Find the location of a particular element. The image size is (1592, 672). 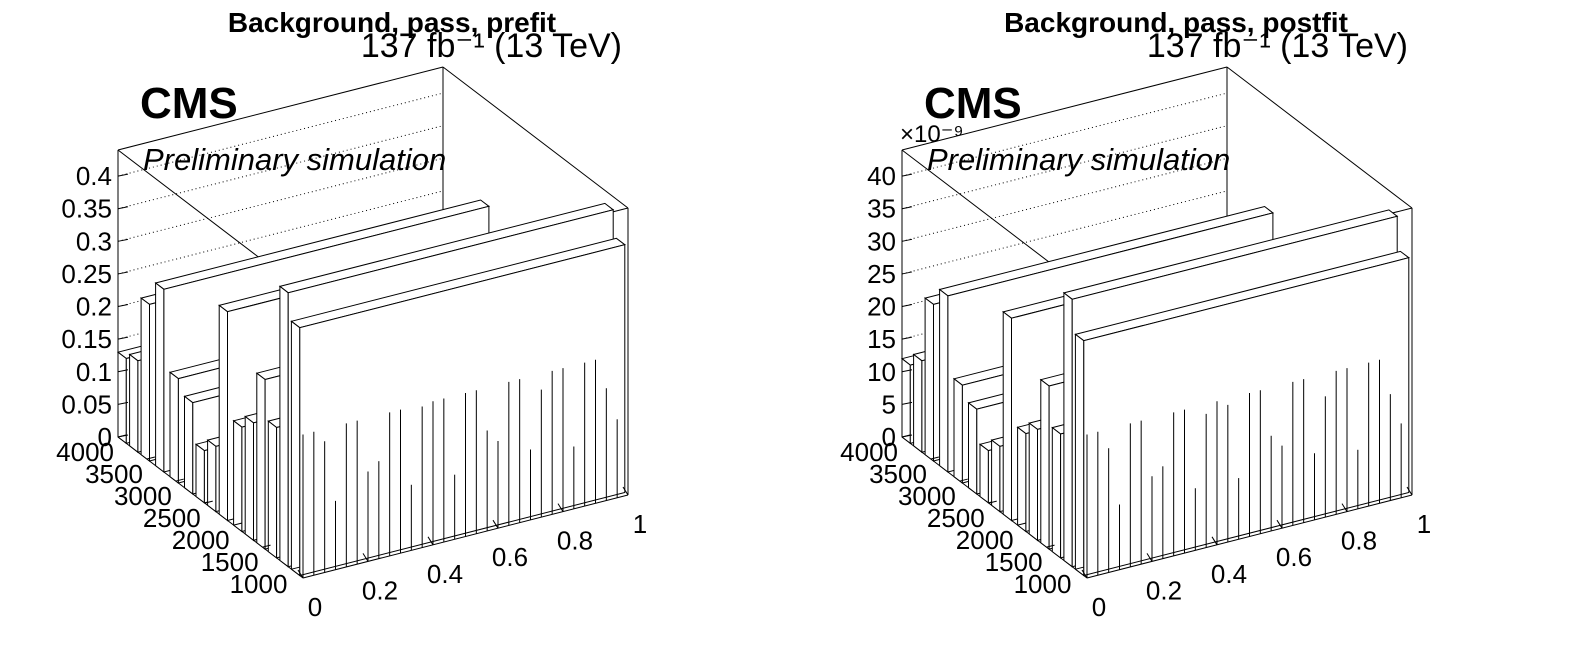

z-axis-ticks: 00.050.10.150.20.250.30.350.4 is located at coordinates (95, 306).